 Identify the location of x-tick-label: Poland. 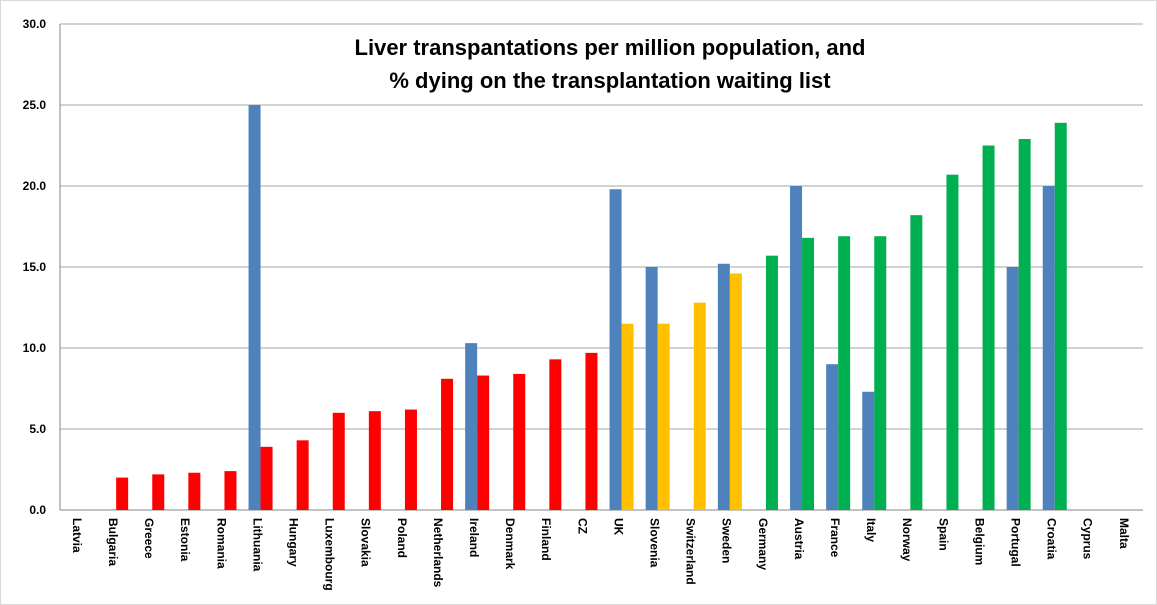
(402, 538).